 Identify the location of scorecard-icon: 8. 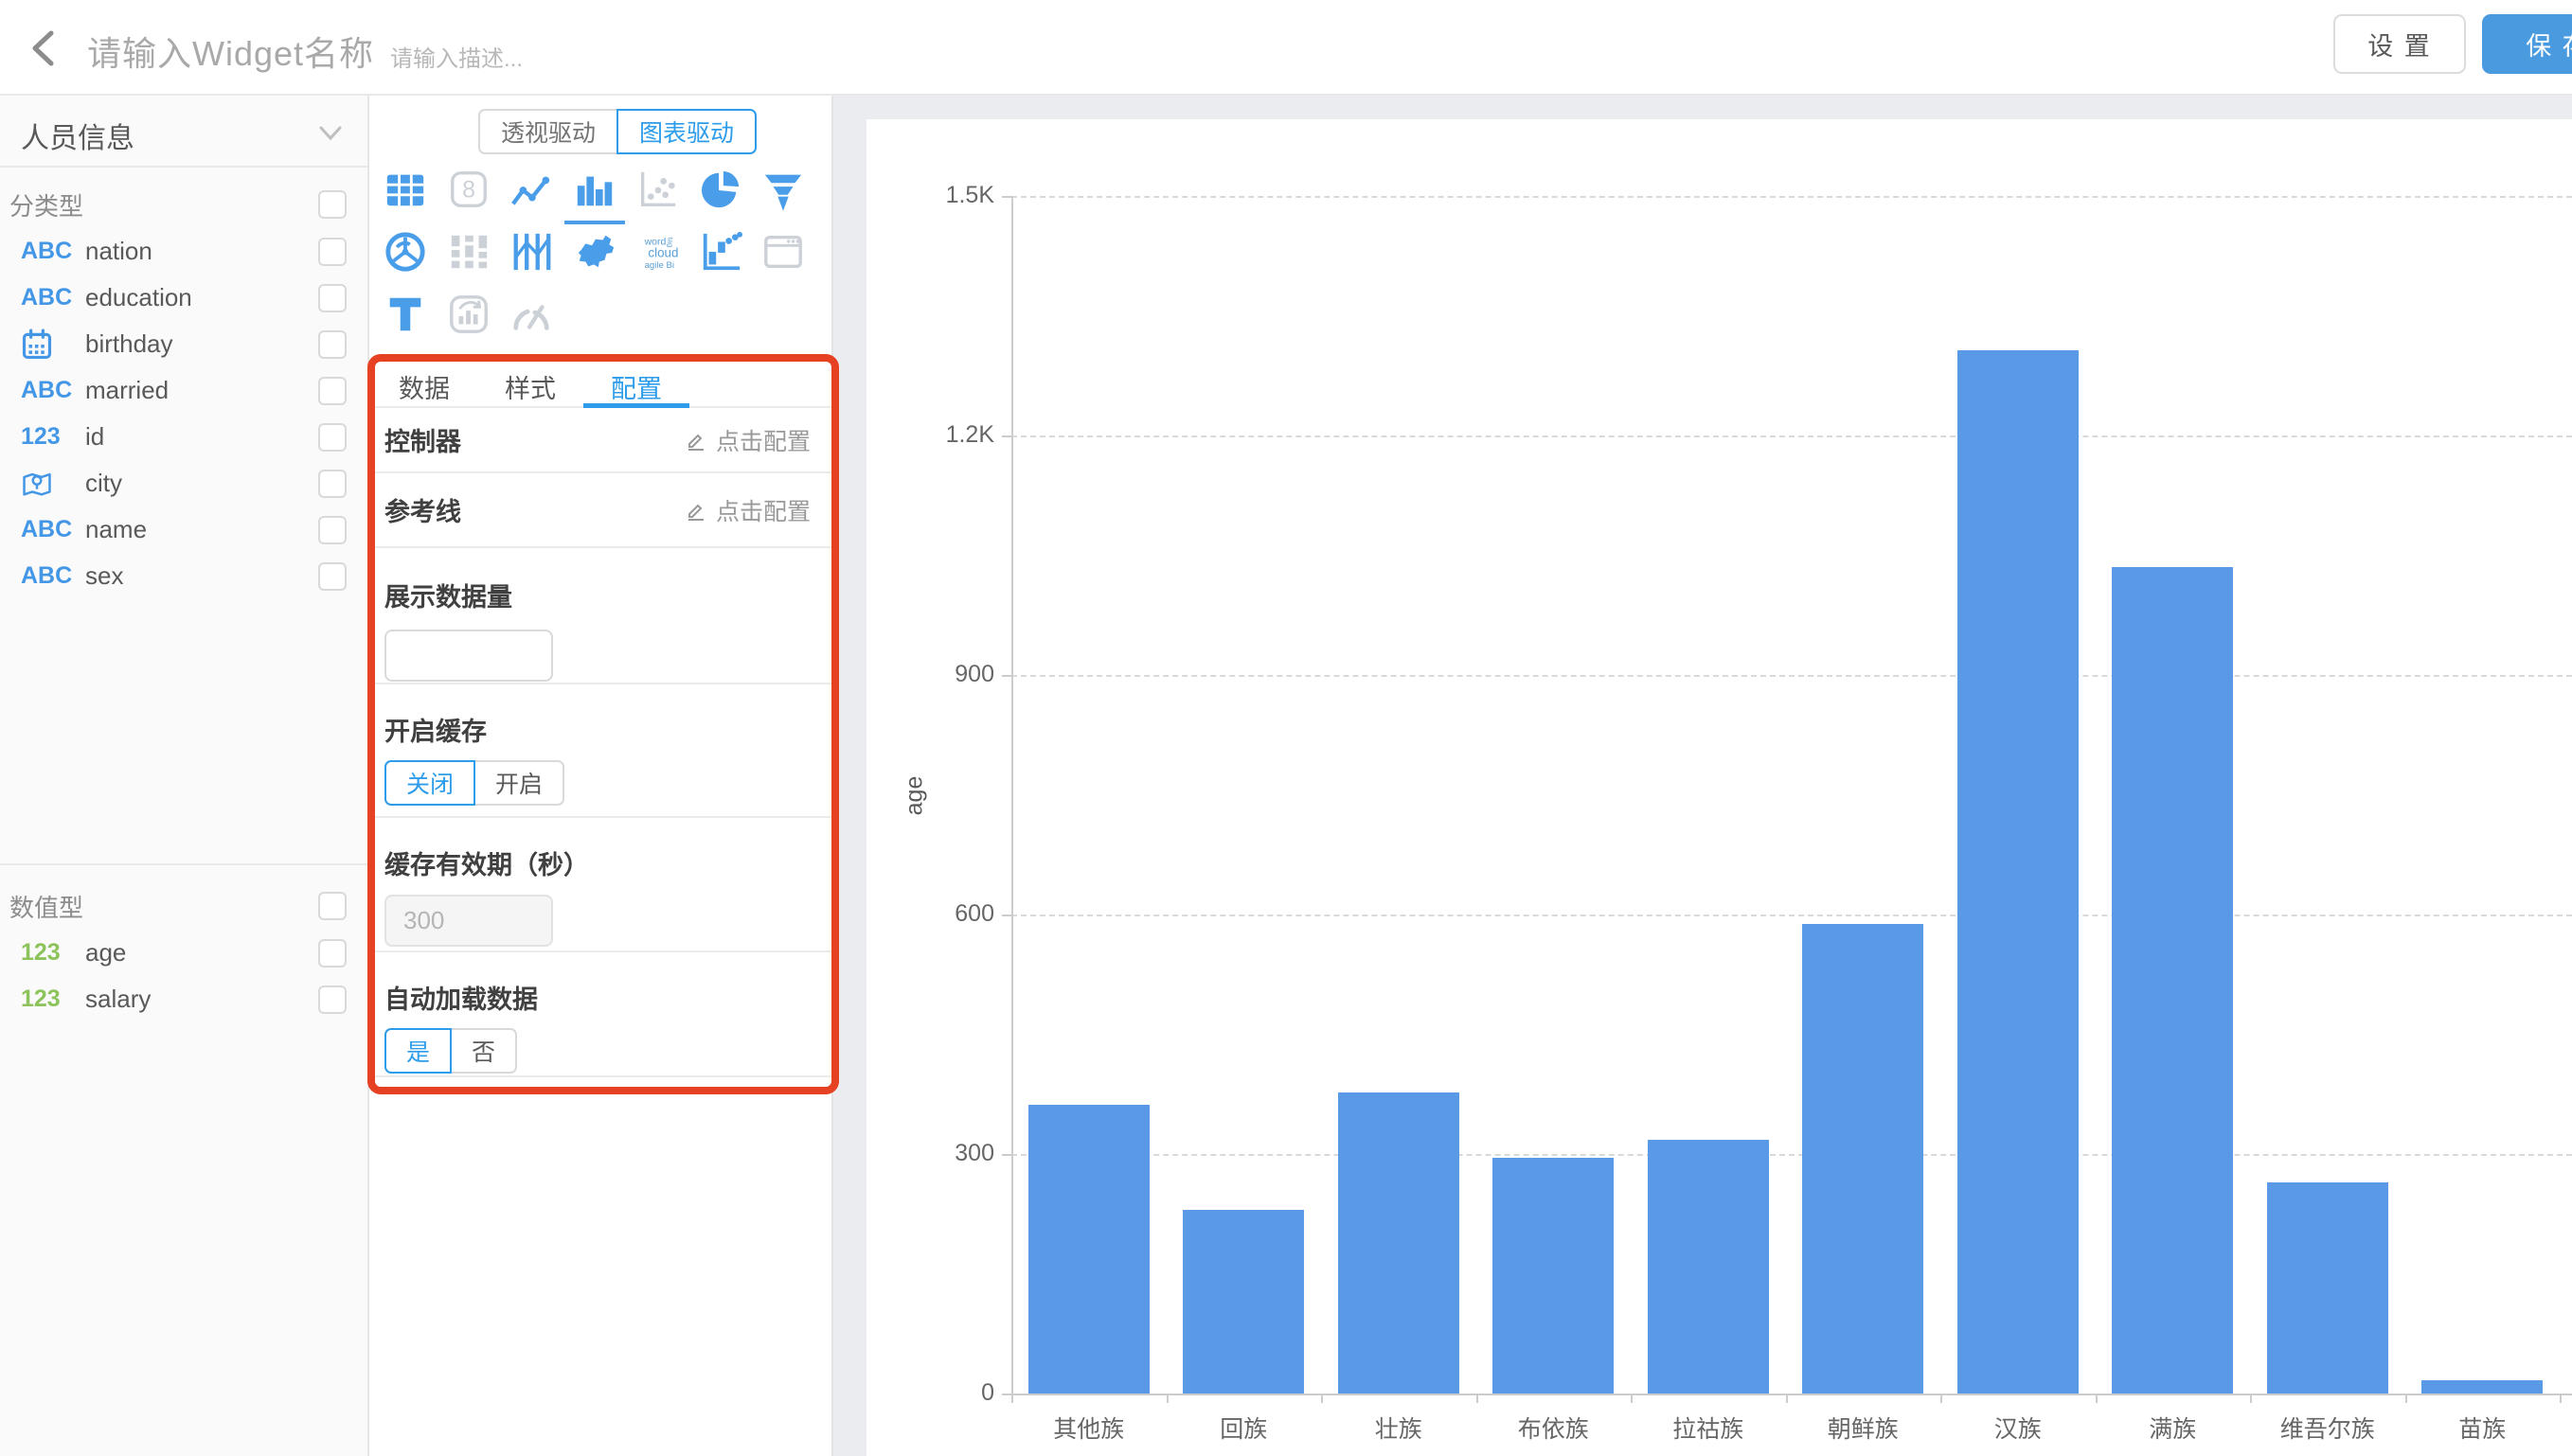
(468, 189).